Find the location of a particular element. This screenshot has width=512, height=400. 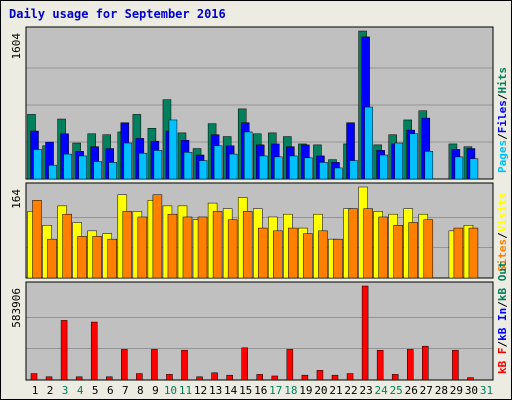

x-tick-label: 14 is located at coordinates (231, 390).